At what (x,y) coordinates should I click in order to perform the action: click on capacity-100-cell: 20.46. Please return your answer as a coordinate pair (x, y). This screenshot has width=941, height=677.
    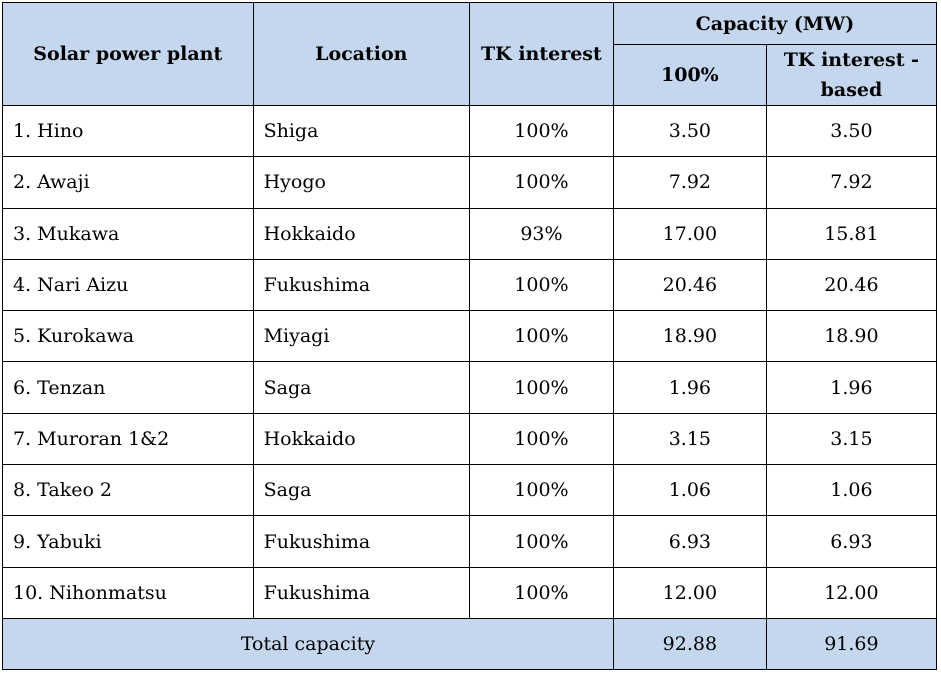
    Looking at the image, I should click on (689, 285).